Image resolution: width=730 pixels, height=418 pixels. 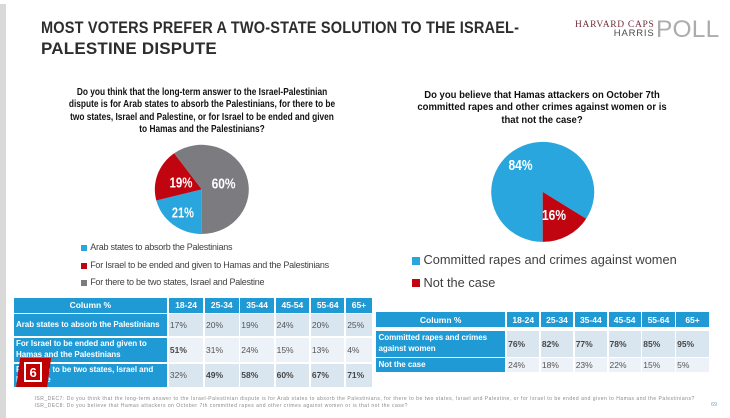 I want to click on svg-text: 19%, so click(x=181, y=183).